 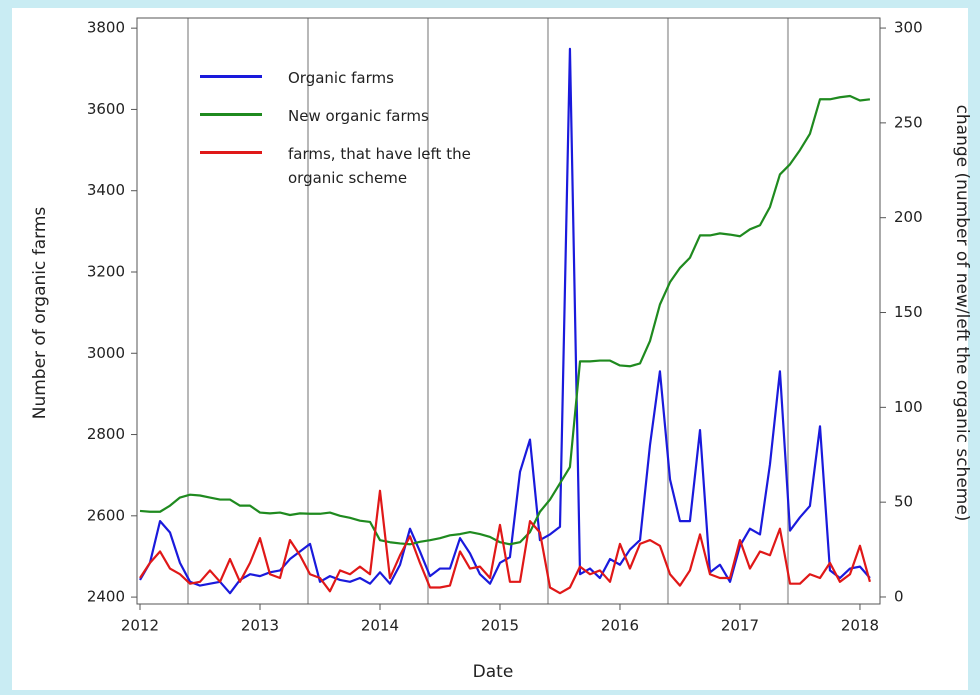 What do you see at coordinates (493, 672) in the screenshot?
I see `x-axis-title: Date` at bounding box center [493, 672].